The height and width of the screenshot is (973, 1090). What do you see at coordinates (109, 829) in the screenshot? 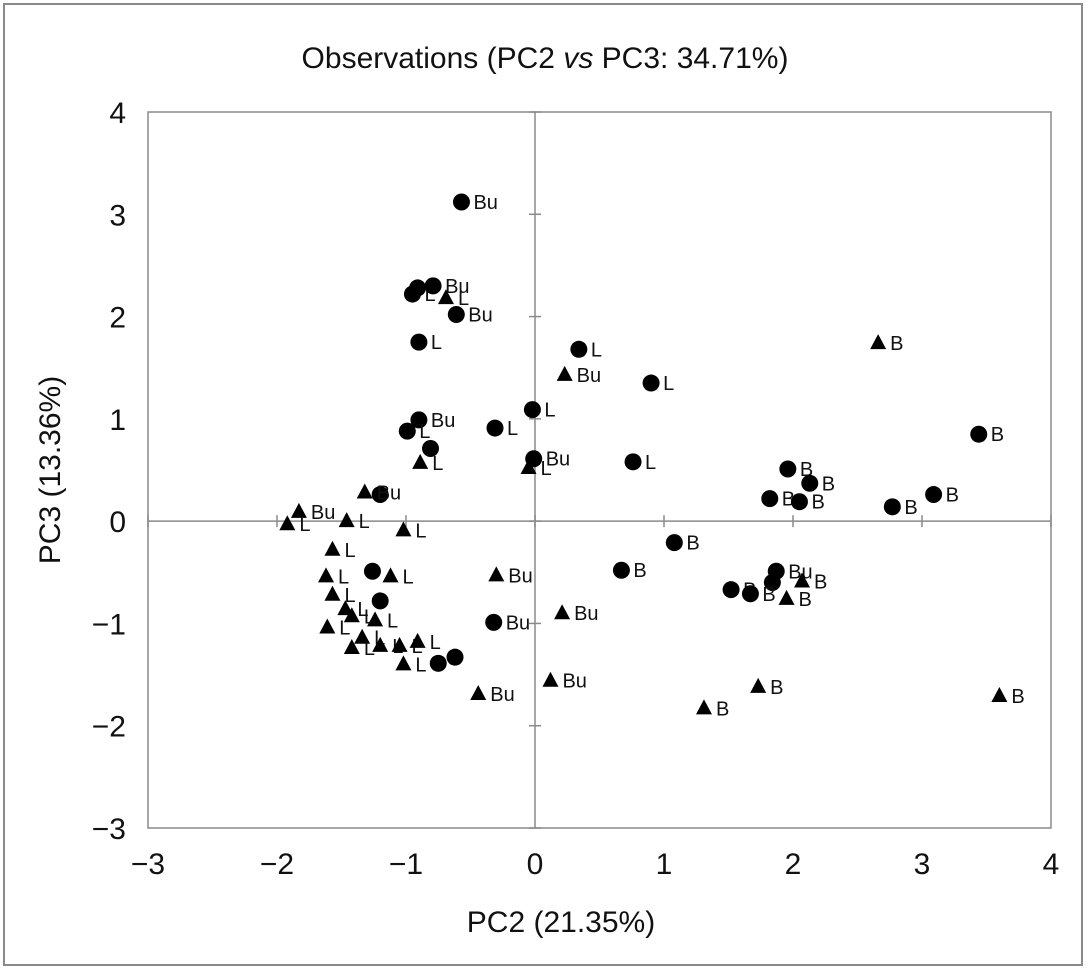
I see `y-tick-label: −3` at bounding box center [109, 829].